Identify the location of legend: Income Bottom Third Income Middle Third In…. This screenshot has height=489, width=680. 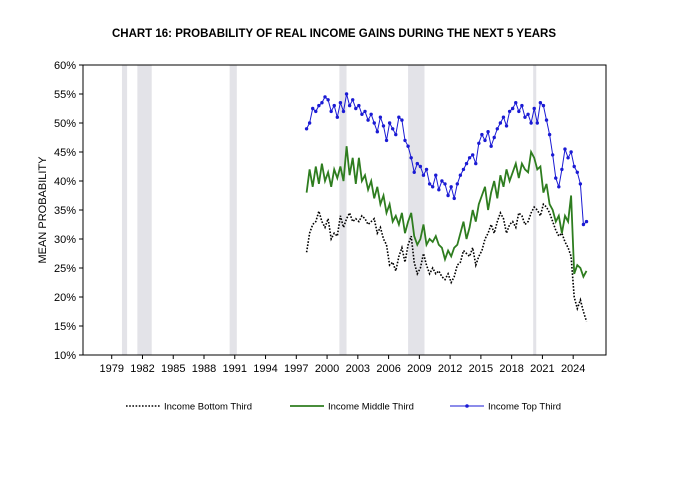
(343, 407).